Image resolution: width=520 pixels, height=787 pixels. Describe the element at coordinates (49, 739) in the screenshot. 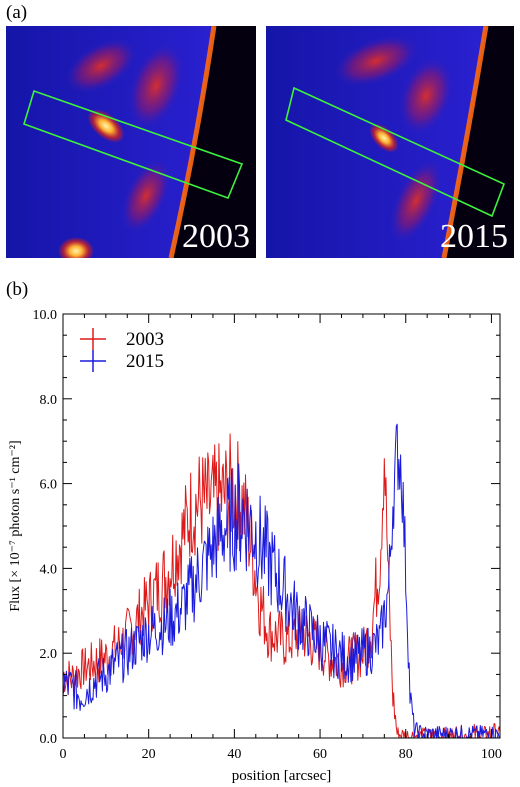

I see `y-tick-label: 0.0` at that location.